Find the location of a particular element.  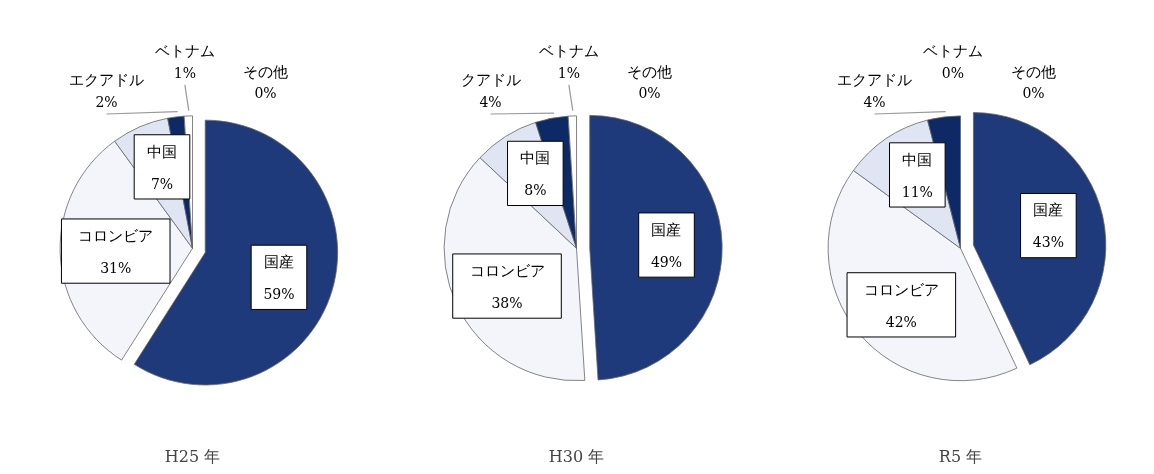

data-label: 38% is located at coordinates (507, 302).